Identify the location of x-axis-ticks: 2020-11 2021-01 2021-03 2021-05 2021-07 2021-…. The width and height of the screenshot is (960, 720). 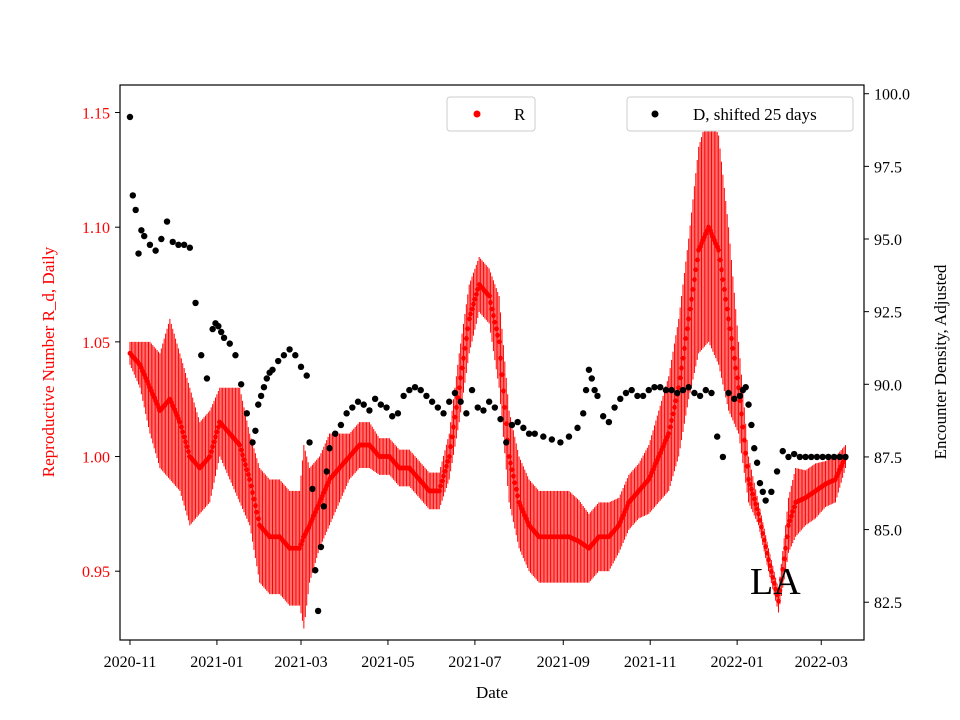
(476, 655).